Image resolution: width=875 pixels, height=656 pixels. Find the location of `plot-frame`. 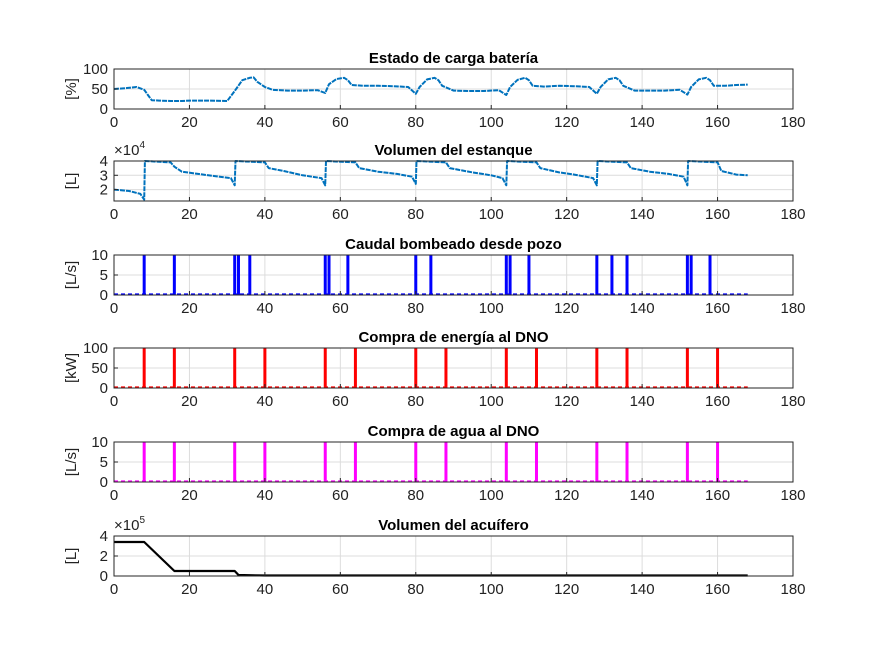

plot-frame is located at coordinates (453, 181).